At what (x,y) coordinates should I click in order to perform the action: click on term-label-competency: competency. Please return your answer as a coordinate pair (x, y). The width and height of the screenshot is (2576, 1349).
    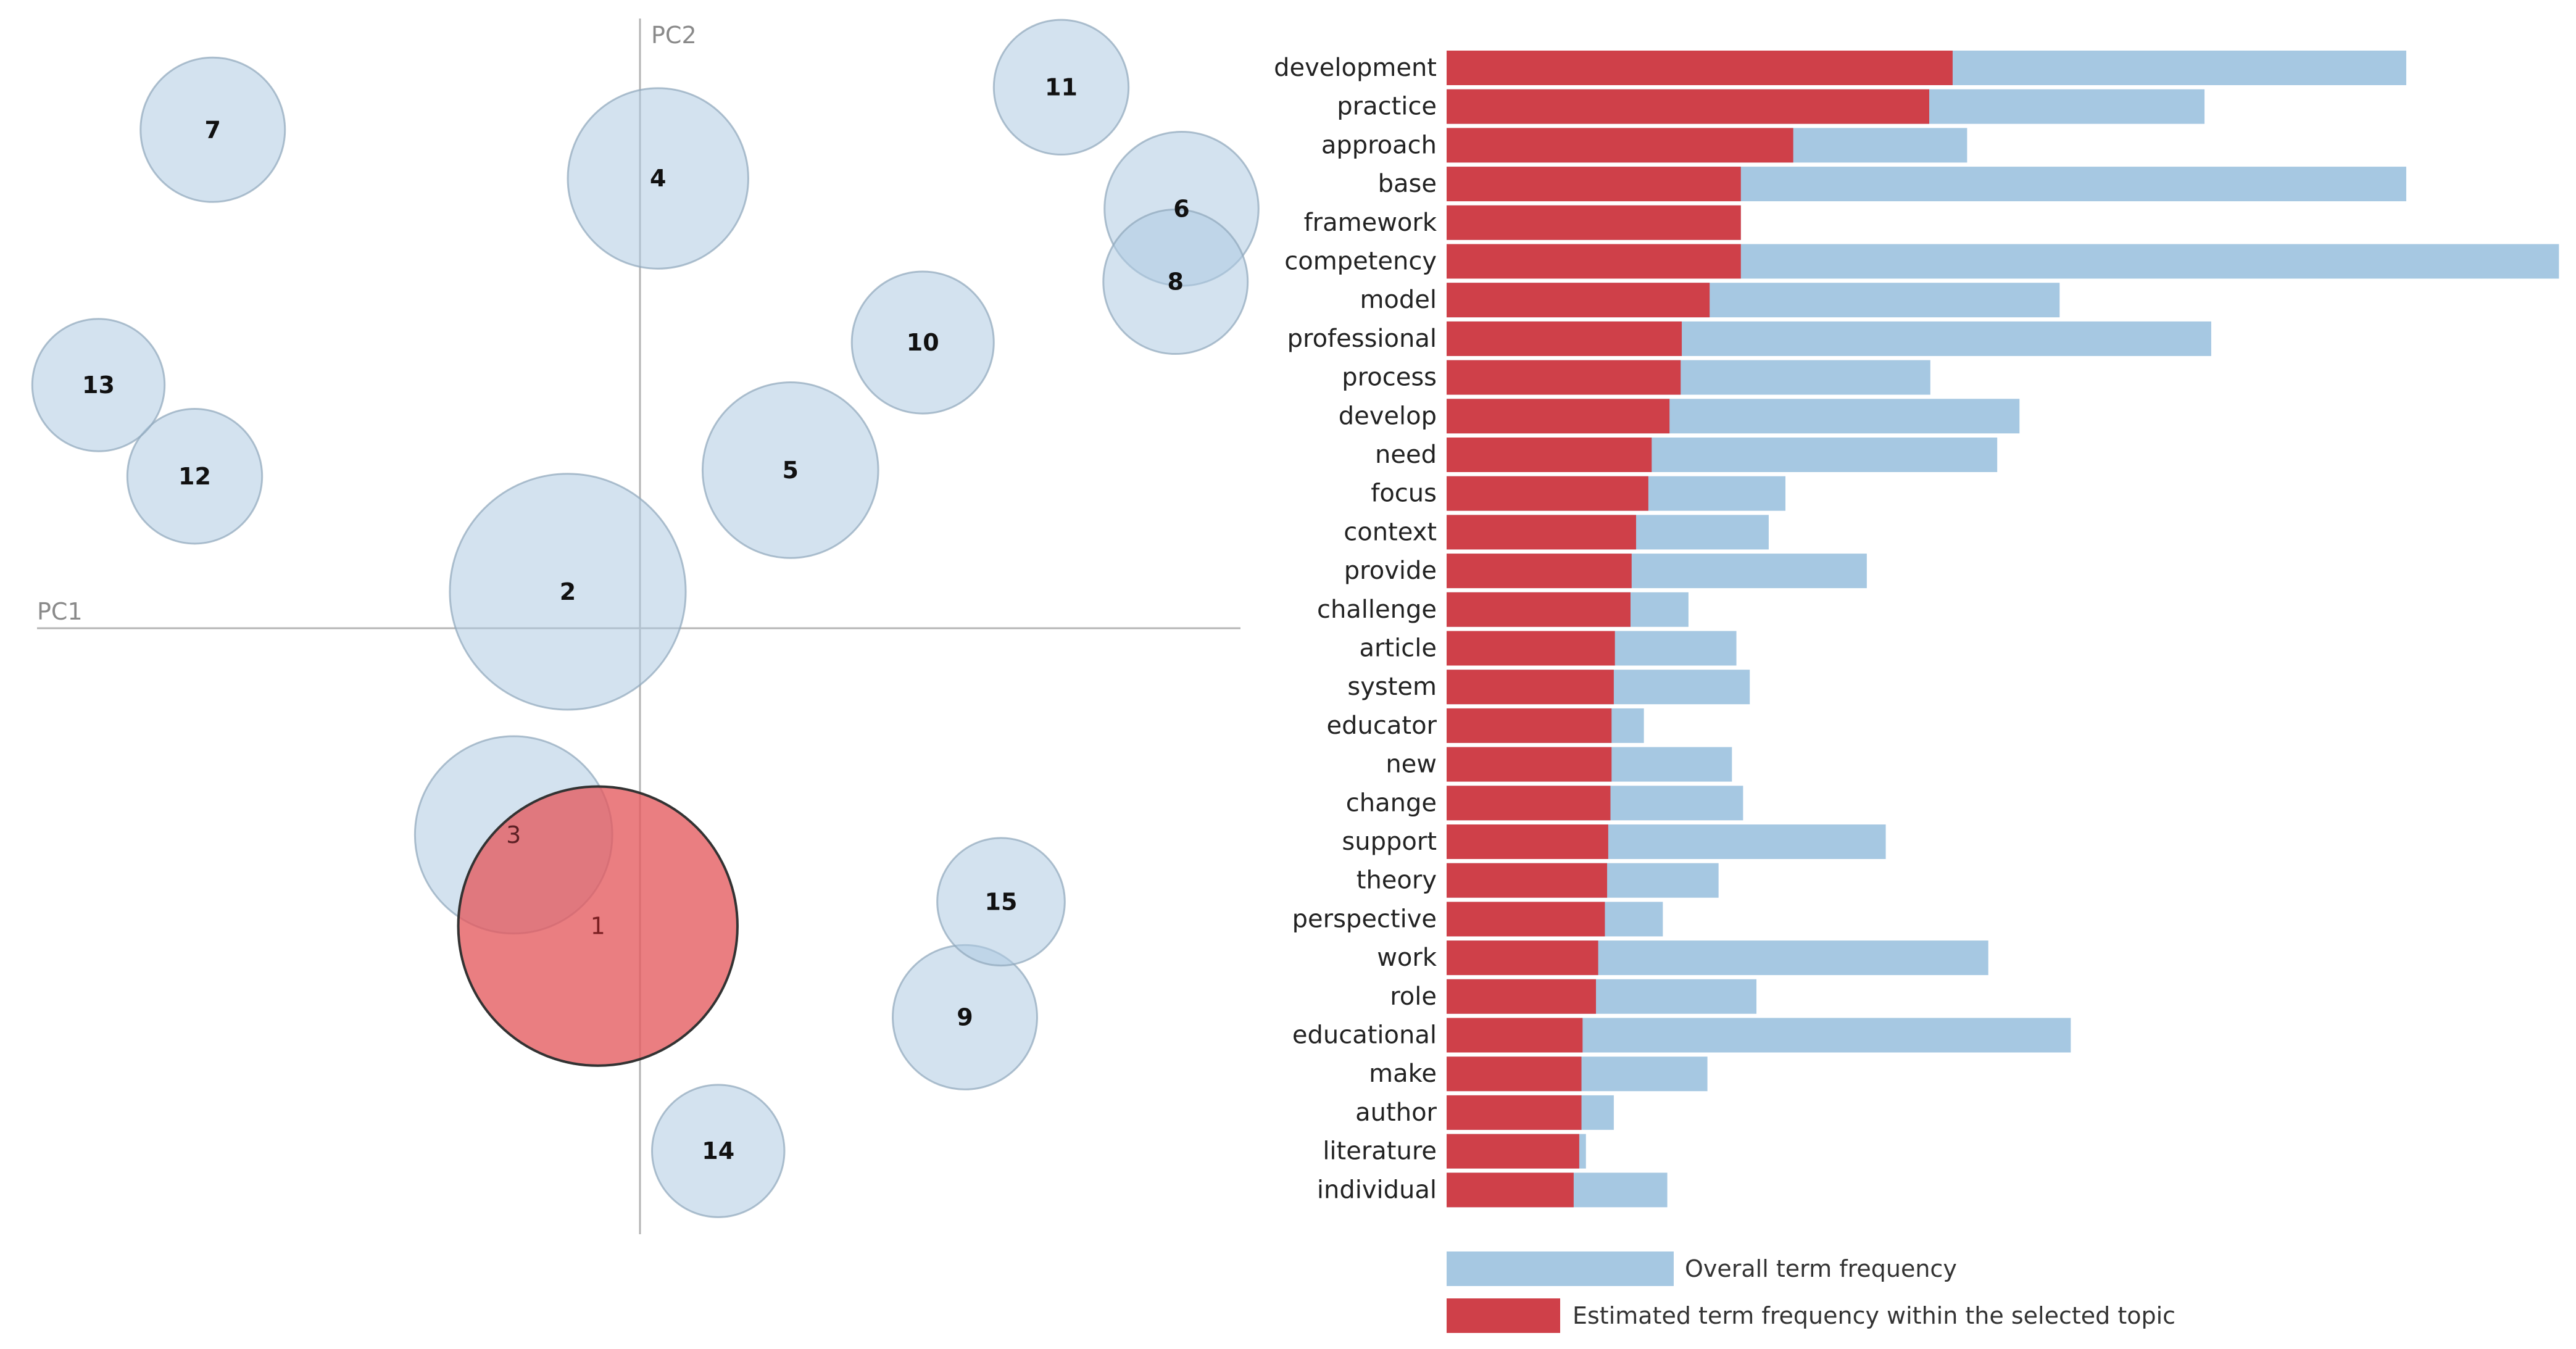
    Looking at the image, I should click on (1361, 261).